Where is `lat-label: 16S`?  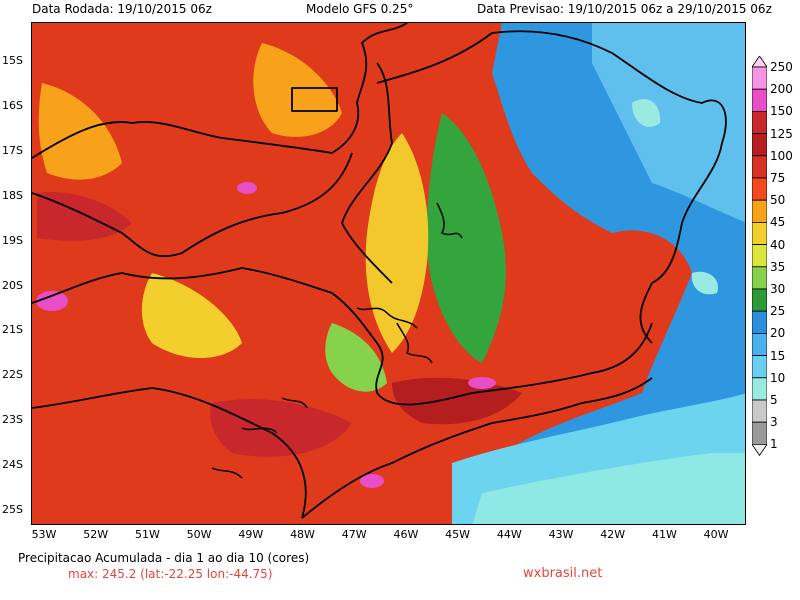 lat-label: 16S is located at coordinates (12, 105).